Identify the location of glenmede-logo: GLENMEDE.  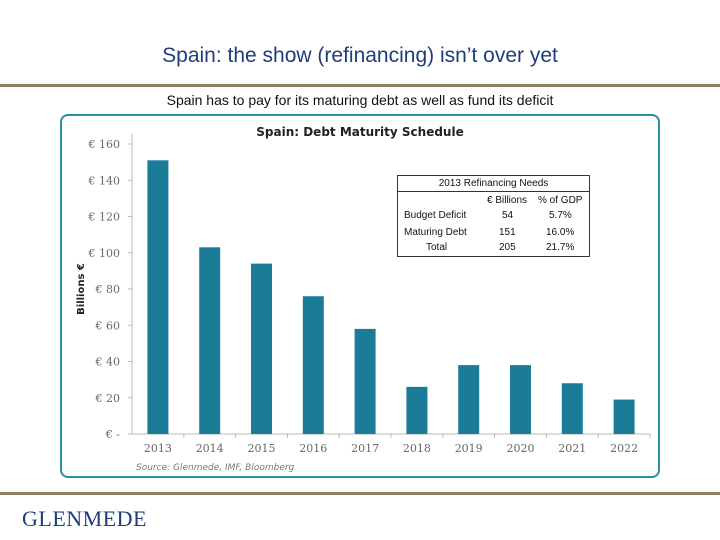
(84, 518).